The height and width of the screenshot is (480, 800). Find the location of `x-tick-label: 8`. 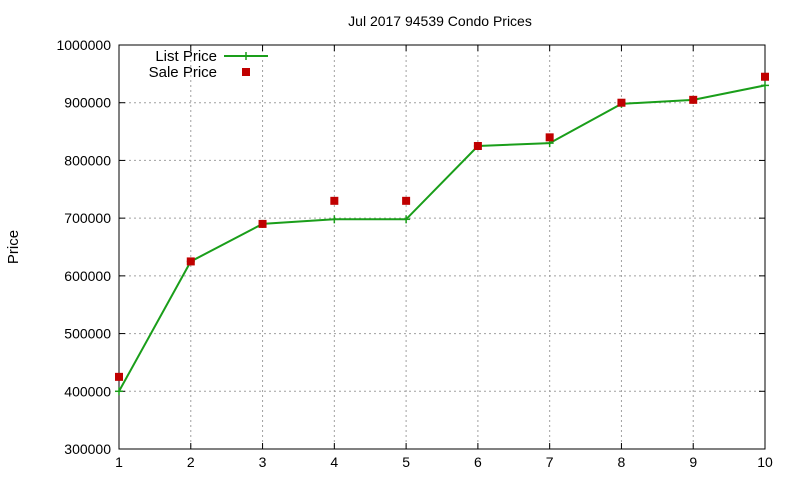

x-tick-label: 8 is located at coordinates (622, 462).